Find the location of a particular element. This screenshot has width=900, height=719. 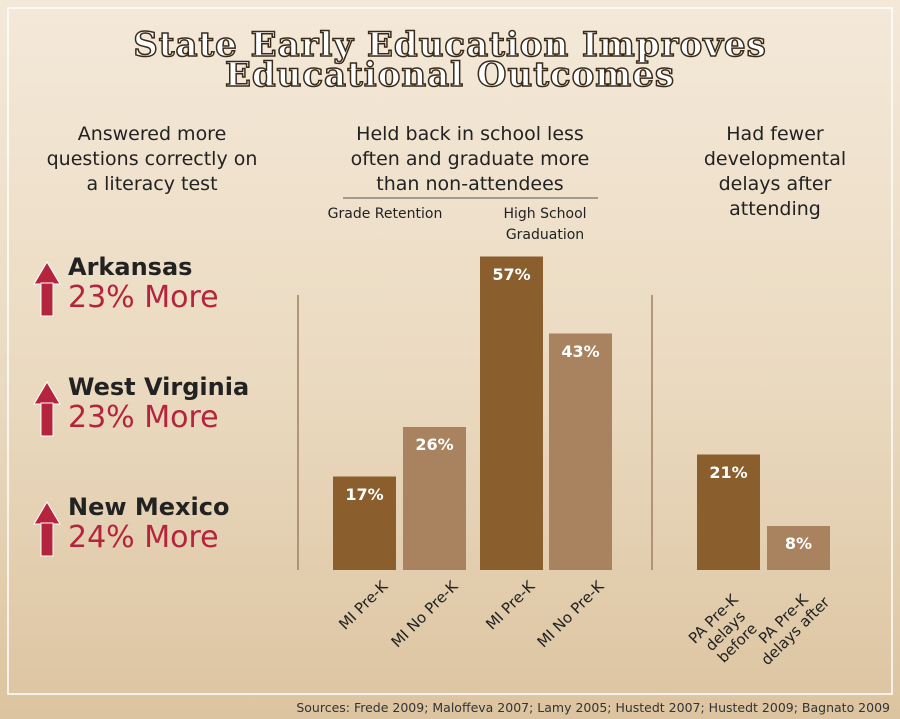

group-label: Grade Retention is located at coordinates (385, 214).